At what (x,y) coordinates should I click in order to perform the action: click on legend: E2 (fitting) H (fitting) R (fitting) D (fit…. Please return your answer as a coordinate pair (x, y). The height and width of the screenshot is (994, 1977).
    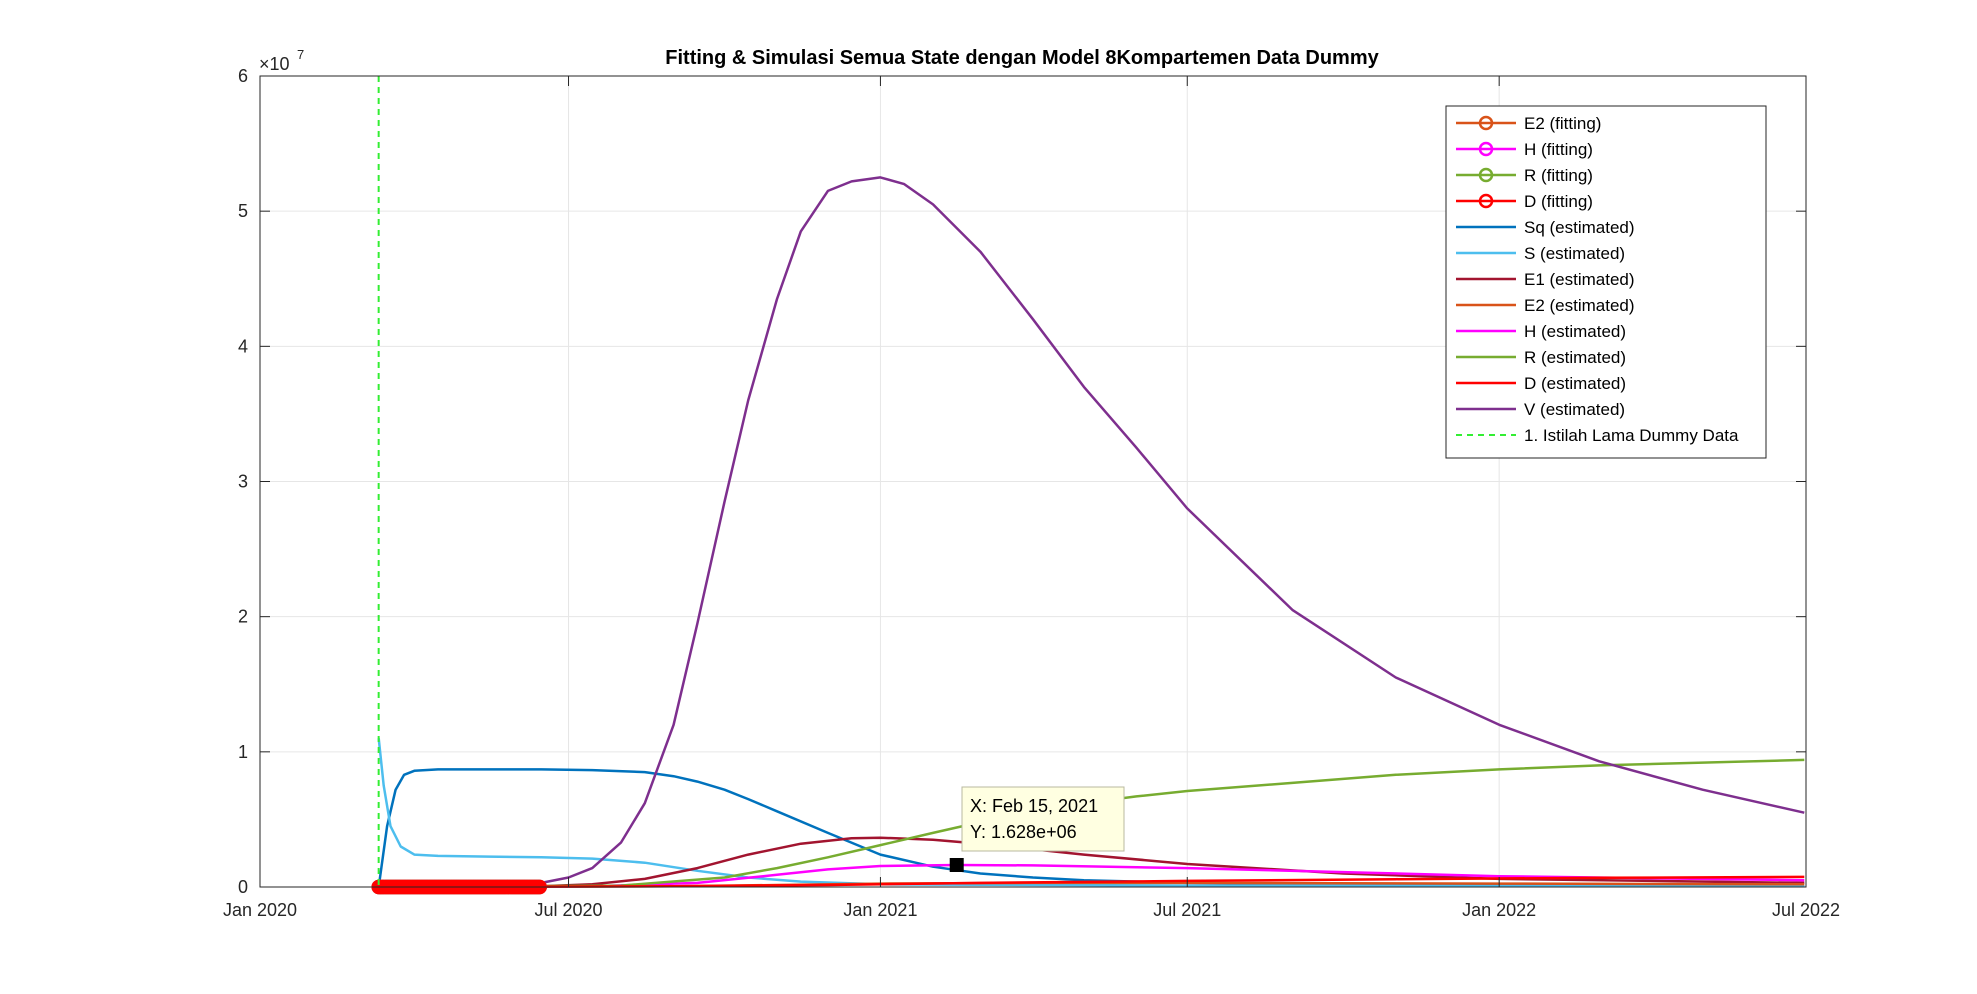
    Looking at the image, I should click on (1606, 282).